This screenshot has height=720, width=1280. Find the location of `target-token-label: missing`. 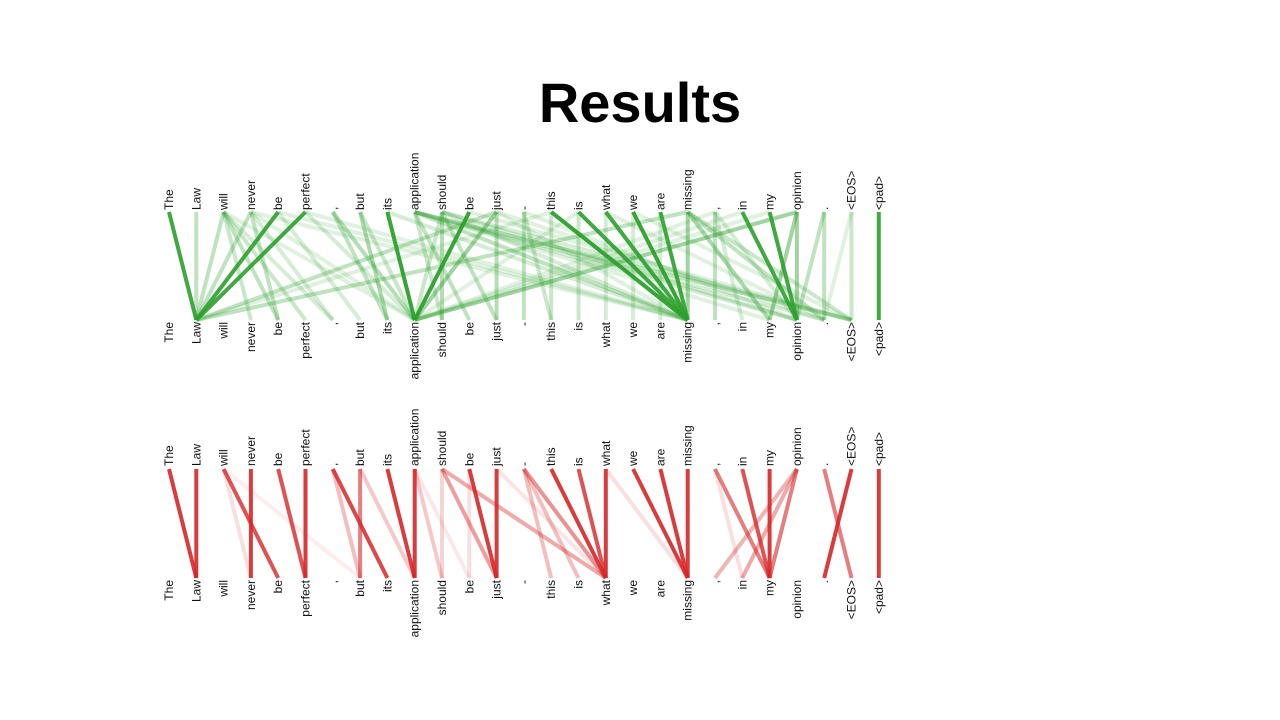

target-token-label: missing is located at coordinates (688, 600).